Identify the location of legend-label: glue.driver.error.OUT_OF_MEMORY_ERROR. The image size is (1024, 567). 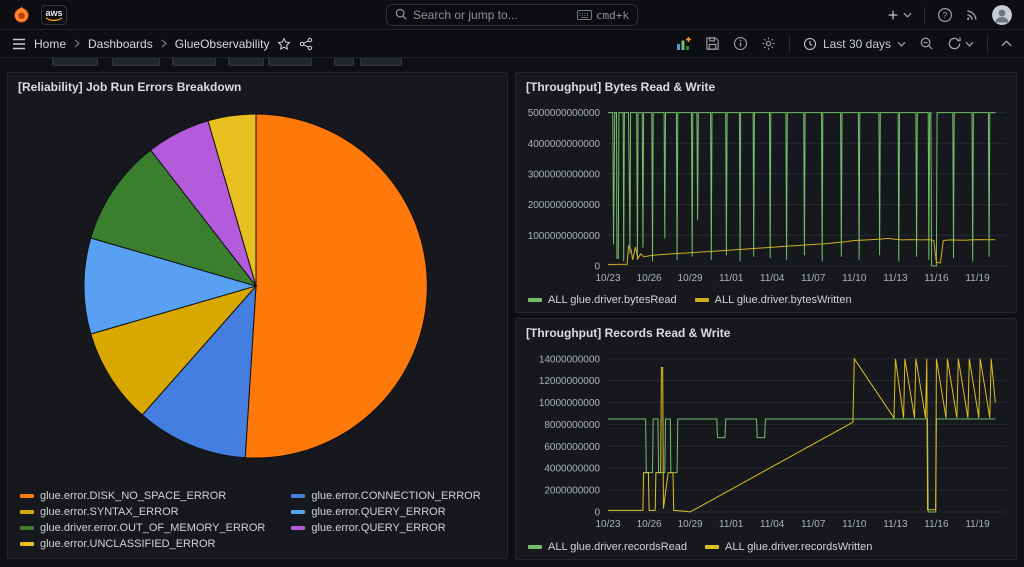
(153, 528).